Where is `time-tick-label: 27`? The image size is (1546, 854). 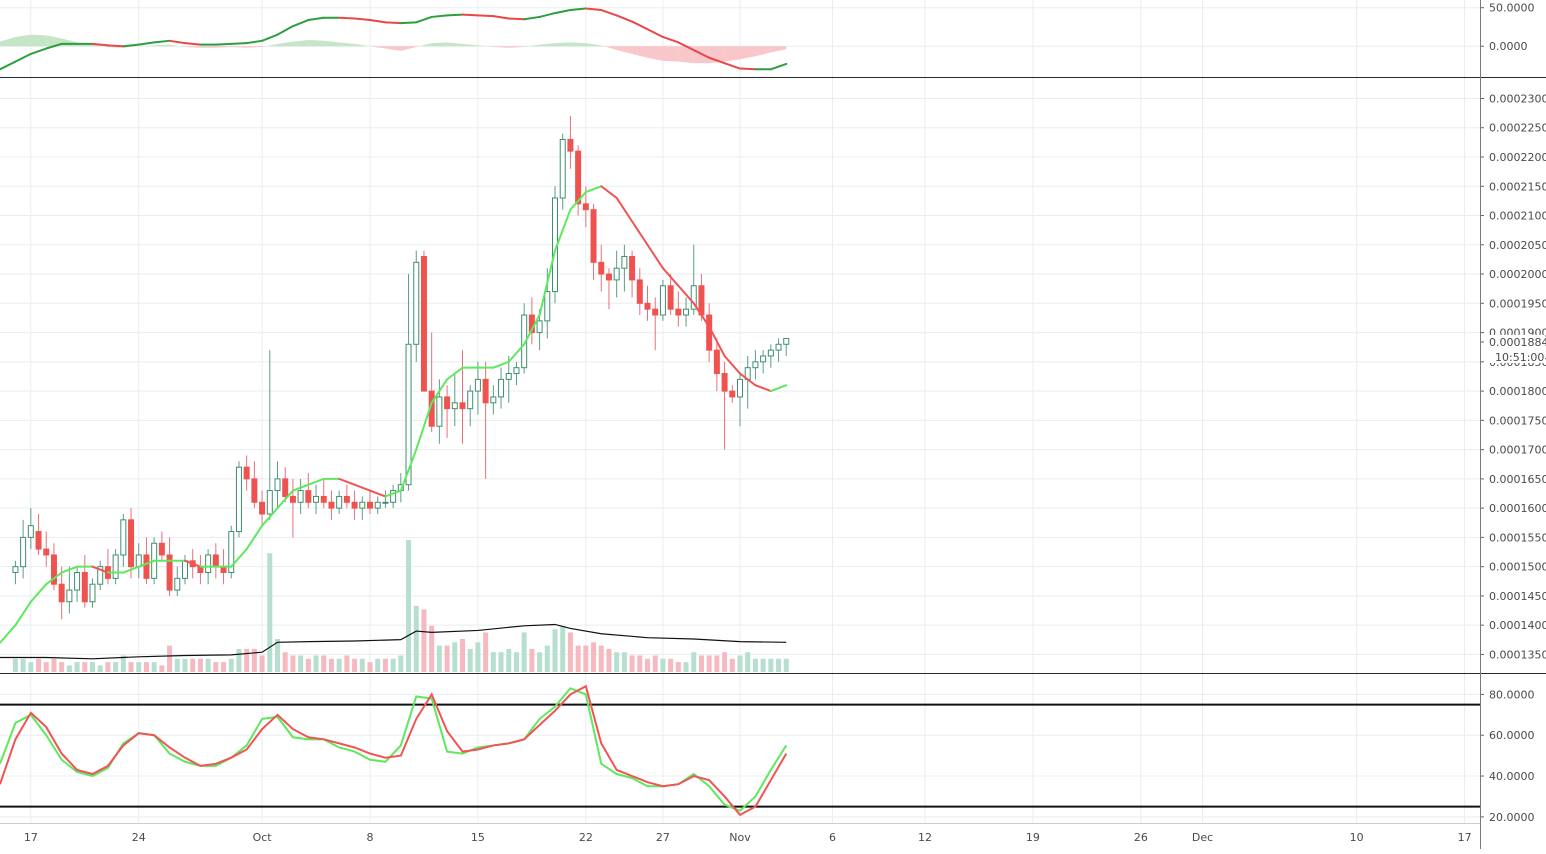 time-tick-label: 27 is located at coordinates (663, 837).